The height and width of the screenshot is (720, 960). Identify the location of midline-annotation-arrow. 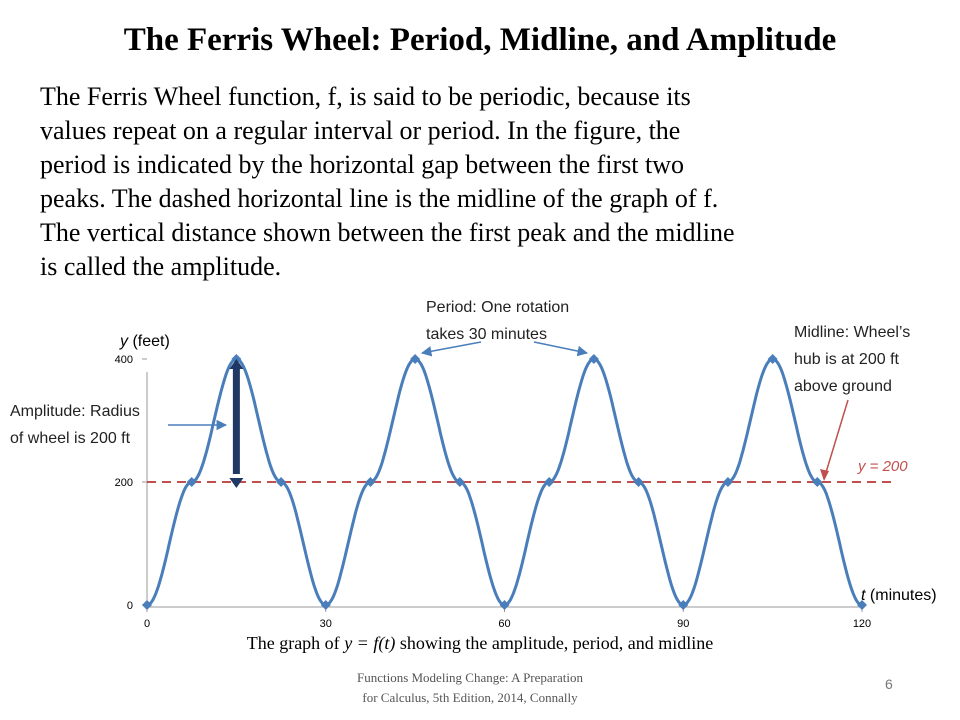
(836, 439).